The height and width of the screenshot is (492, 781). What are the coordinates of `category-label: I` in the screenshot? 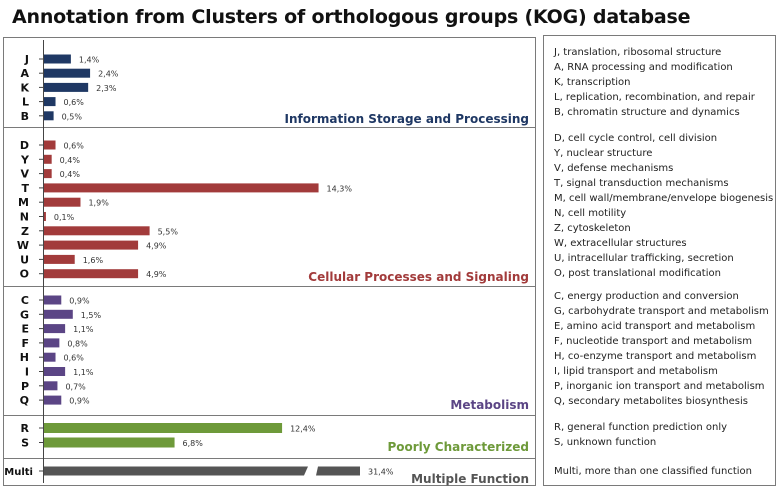 It's located at (27, 372).